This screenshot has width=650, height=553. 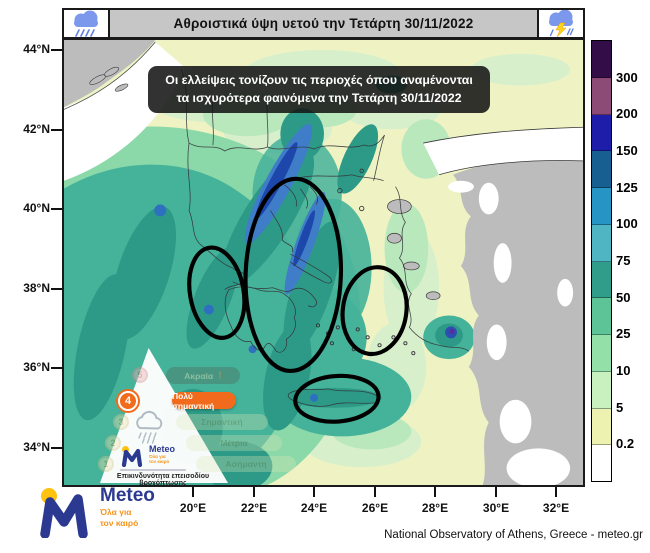 I want to click on lat-label: 36°N, so click(x=36, y=367).